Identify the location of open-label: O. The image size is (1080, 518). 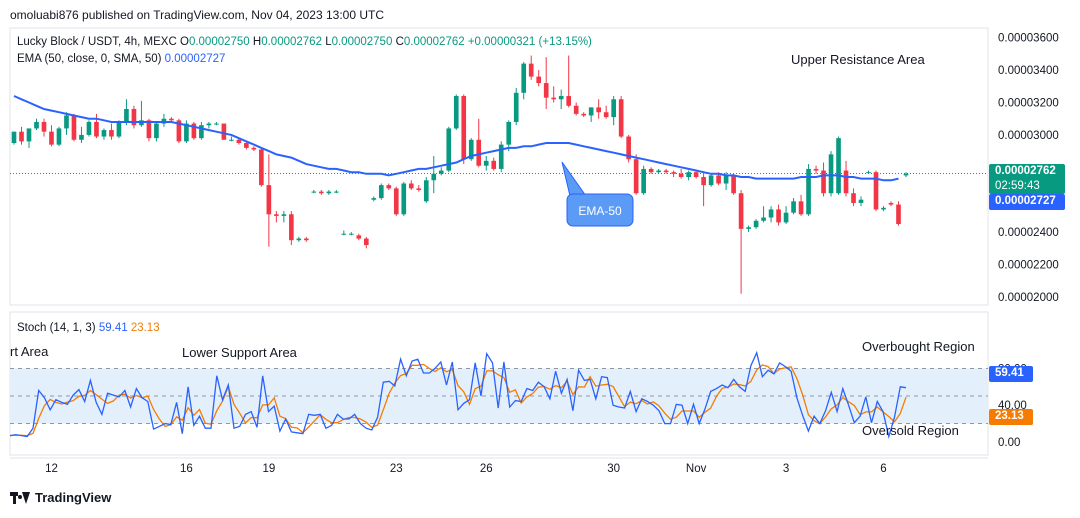
(184, 42).